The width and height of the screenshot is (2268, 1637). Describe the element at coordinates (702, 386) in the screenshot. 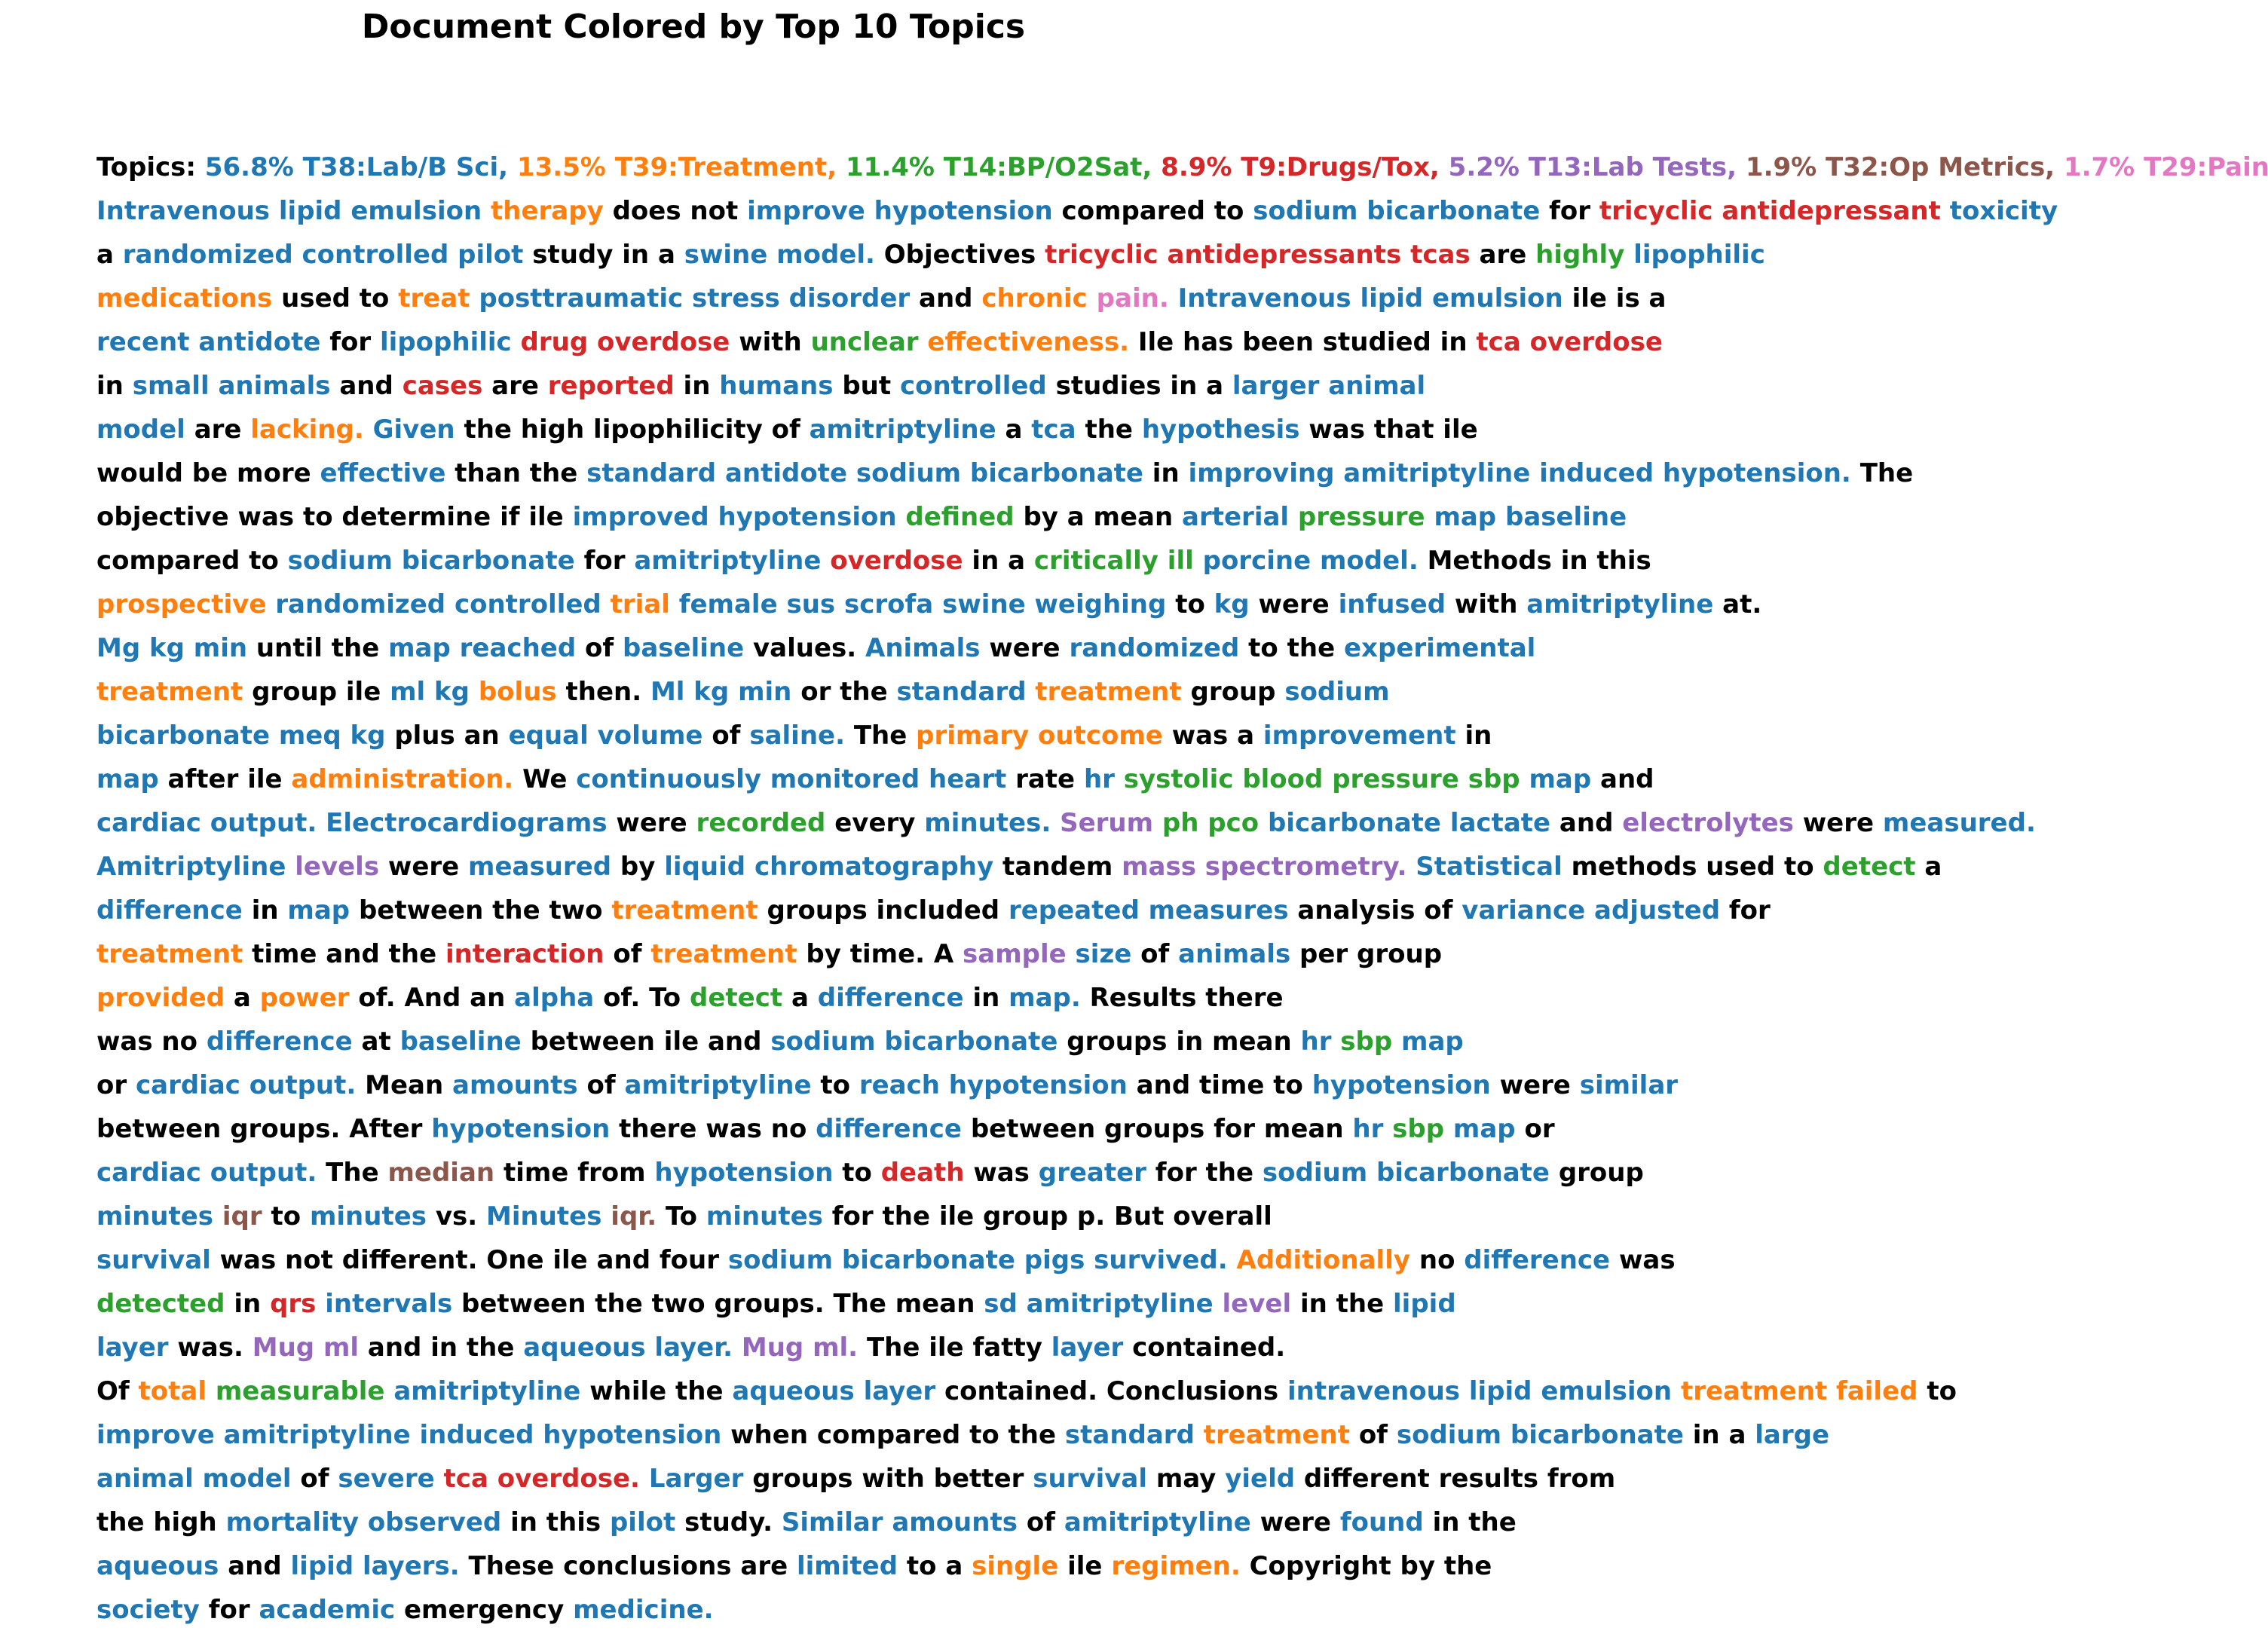

I see `plain-text: in` at that location.